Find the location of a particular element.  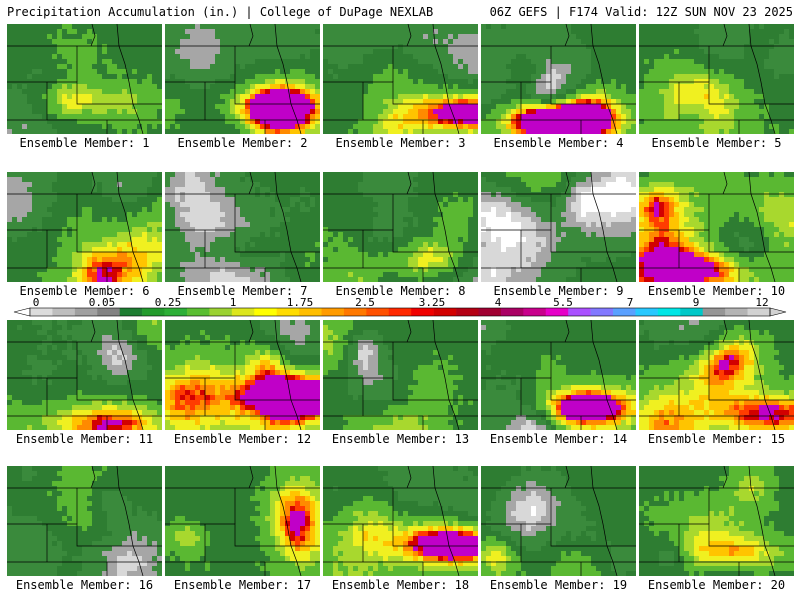

legend-tick-label: 5.5 is located at coordinates (563, 302).